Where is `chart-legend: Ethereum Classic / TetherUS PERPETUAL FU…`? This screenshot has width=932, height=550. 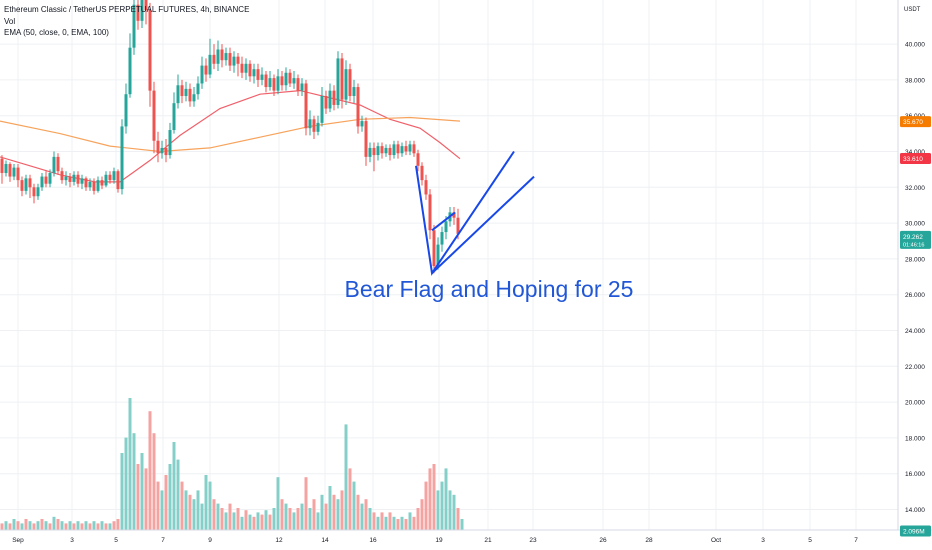
chart-legend: Ethereum Classic / TetherUS PERPETUAL FU… is located at coordinates (126, 21).